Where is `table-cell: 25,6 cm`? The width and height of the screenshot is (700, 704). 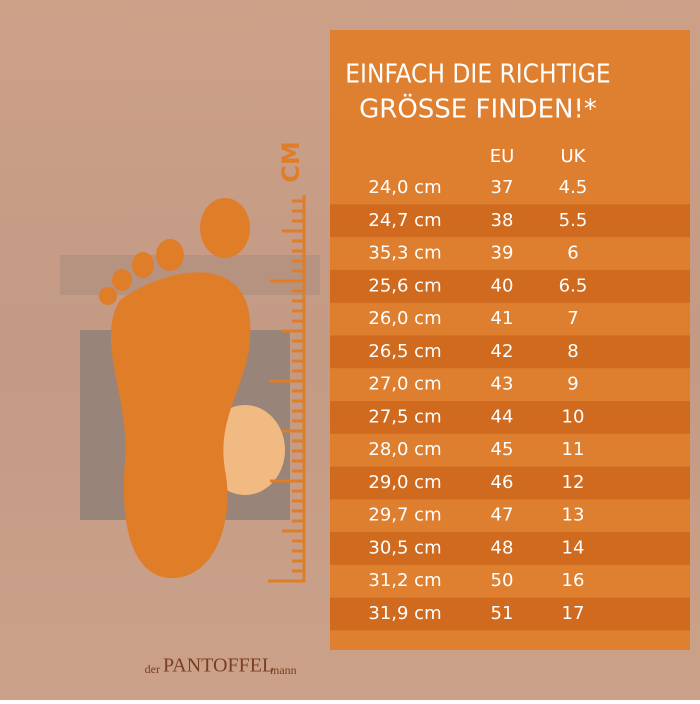 table-cell: 25,6 cm is located at coordinates (404, 285).